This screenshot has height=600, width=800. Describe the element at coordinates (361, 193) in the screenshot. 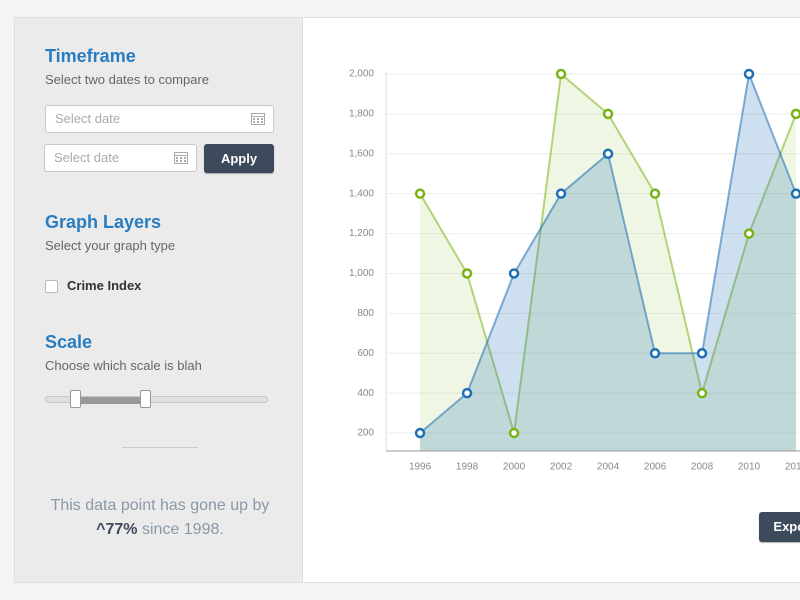

I see `y-tick-label: 1,400` at that location.